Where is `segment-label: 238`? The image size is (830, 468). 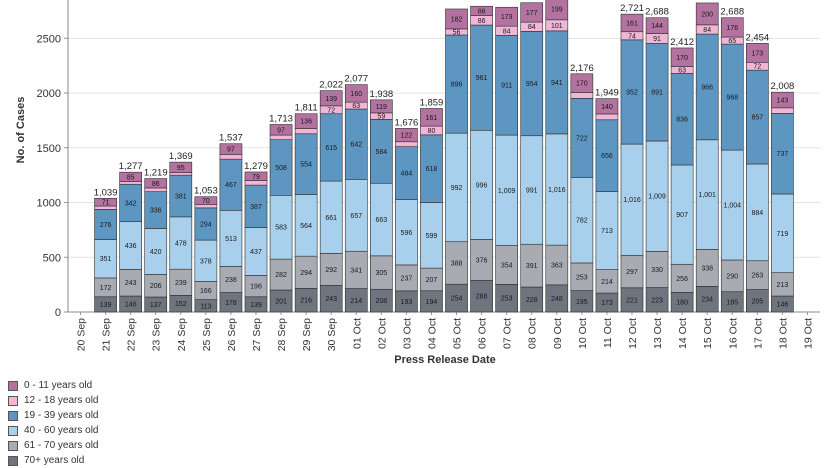
segment-label: 238 is located at coordinates (231, 280).